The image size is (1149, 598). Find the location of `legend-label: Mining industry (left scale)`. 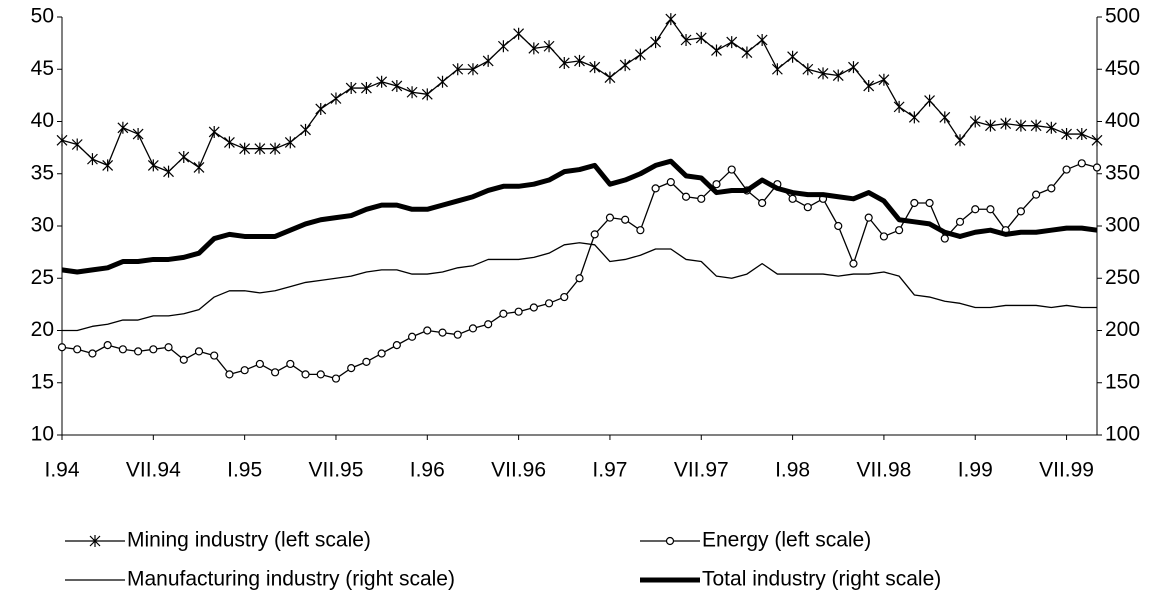

legend-label: Mining industry (left scale) is located at coordinates (249, 540).